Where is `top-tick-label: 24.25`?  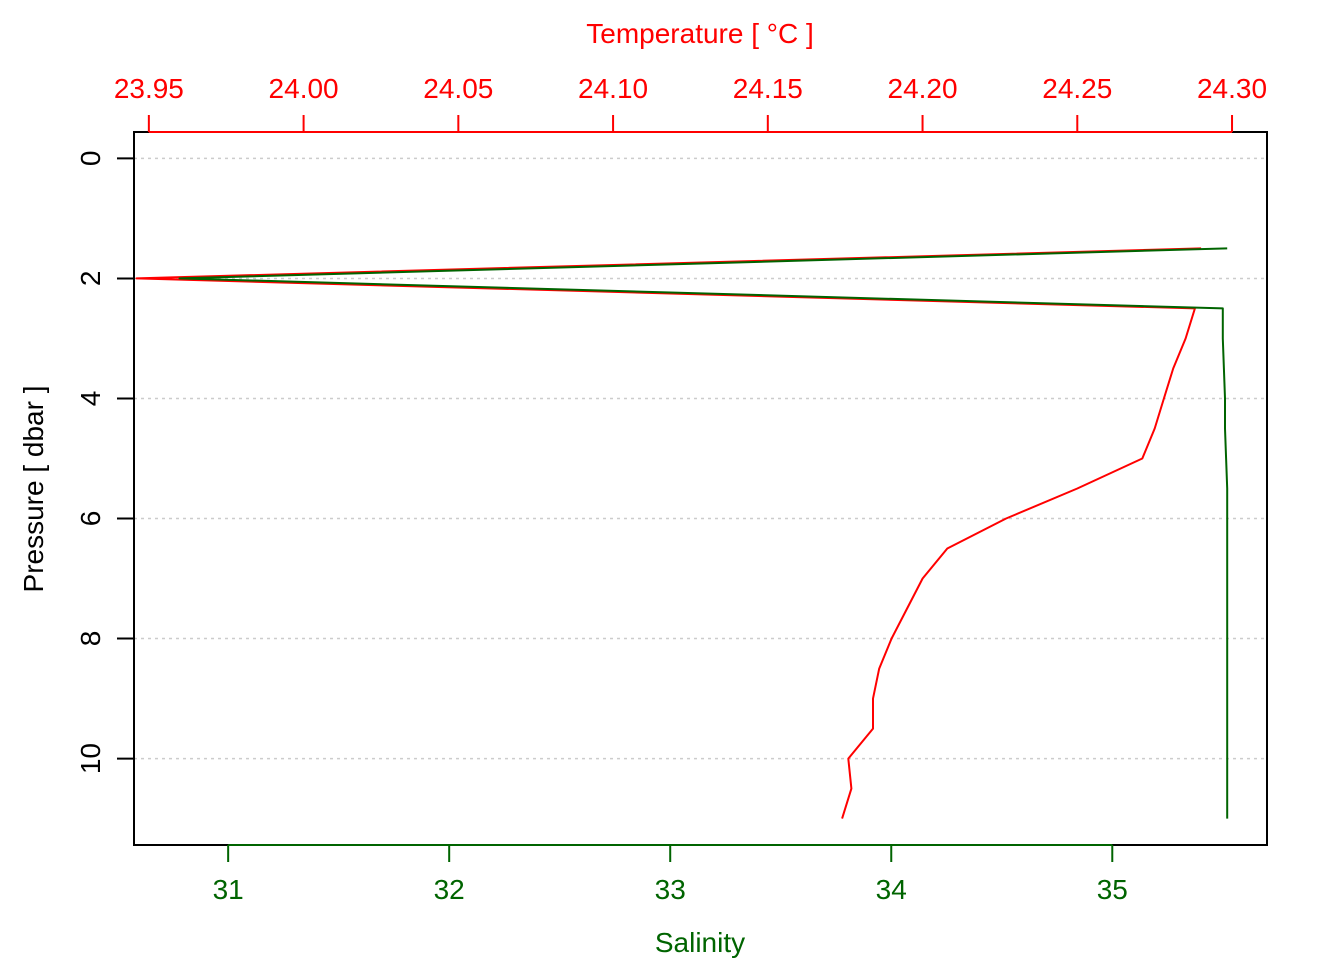
top-tick-label: 24.25 is located at coordinates (1077, 88).